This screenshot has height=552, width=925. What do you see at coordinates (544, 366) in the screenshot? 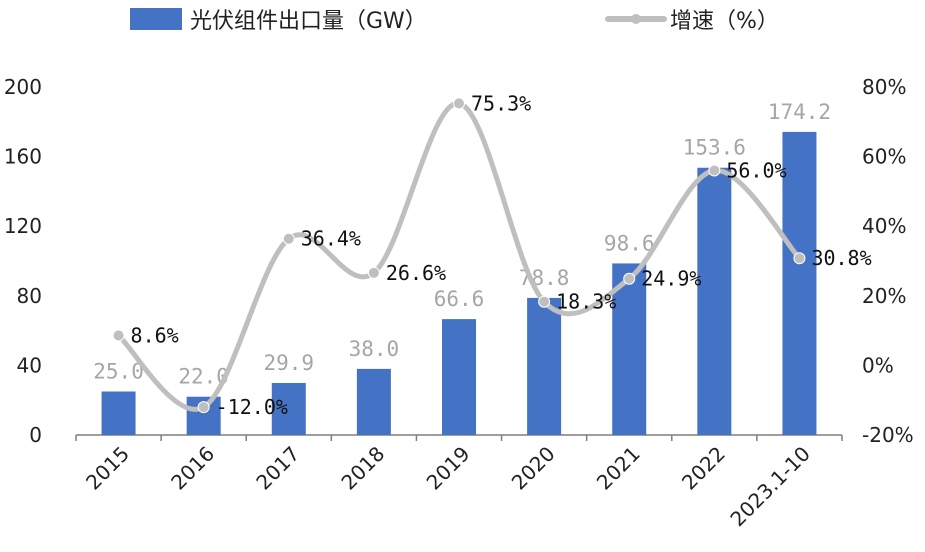
I see `bar-2020` at bounding box center [544, 366].